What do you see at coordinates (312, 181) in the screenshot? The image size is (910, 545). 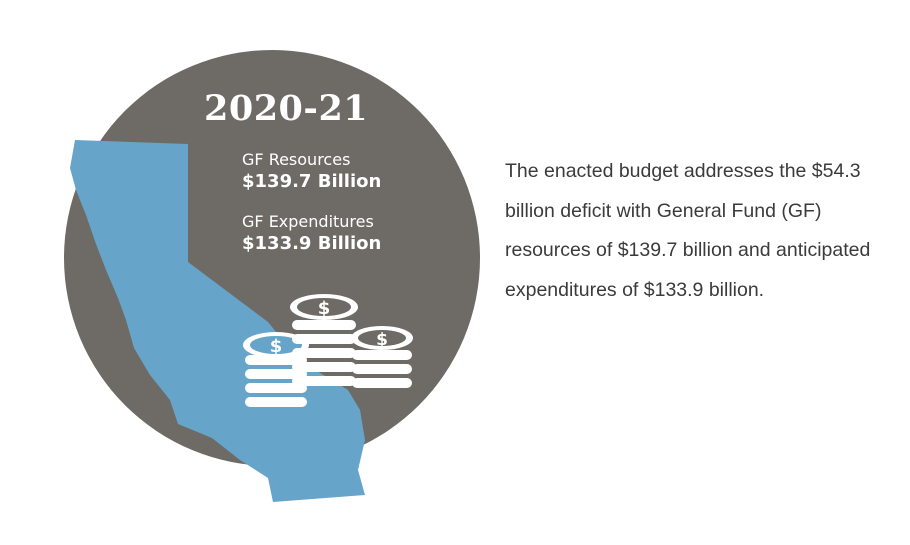 I see `gf-resources-value: $139.7 Billion` at bounding box center [312, 181].